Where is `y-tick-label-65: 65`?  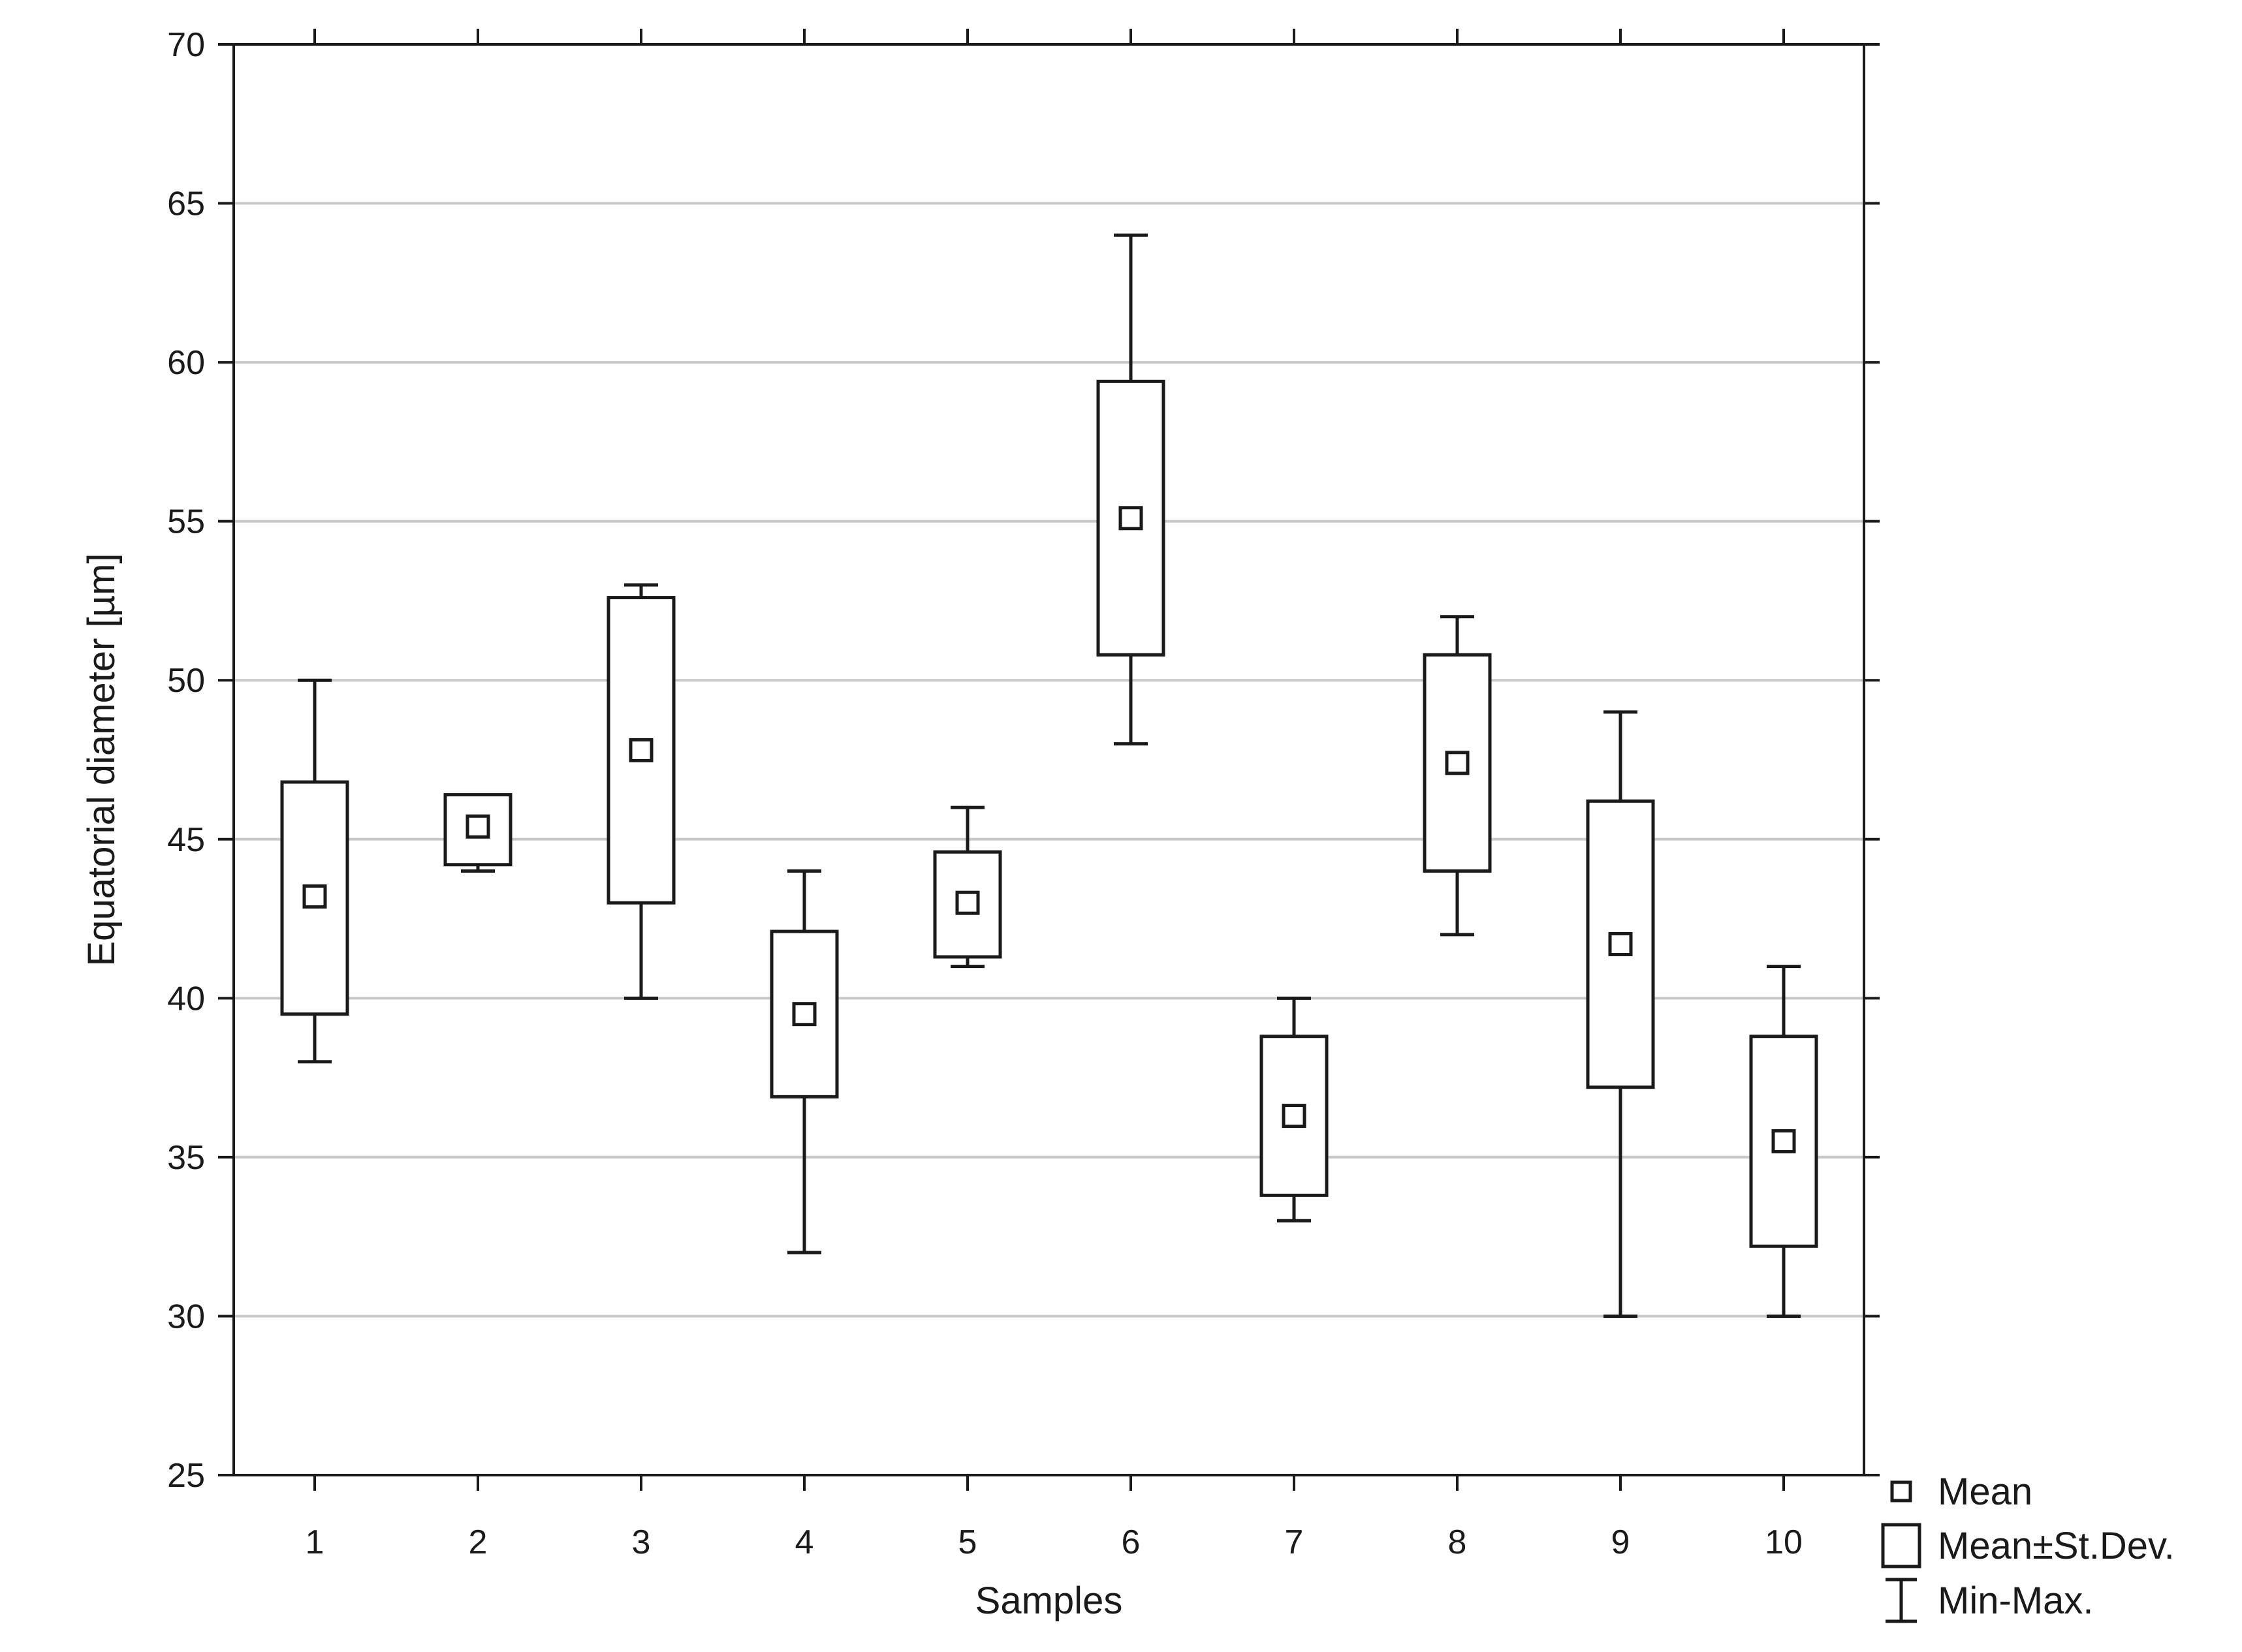
y-tick-label-65: 65 is located at coordinates (186, 204).